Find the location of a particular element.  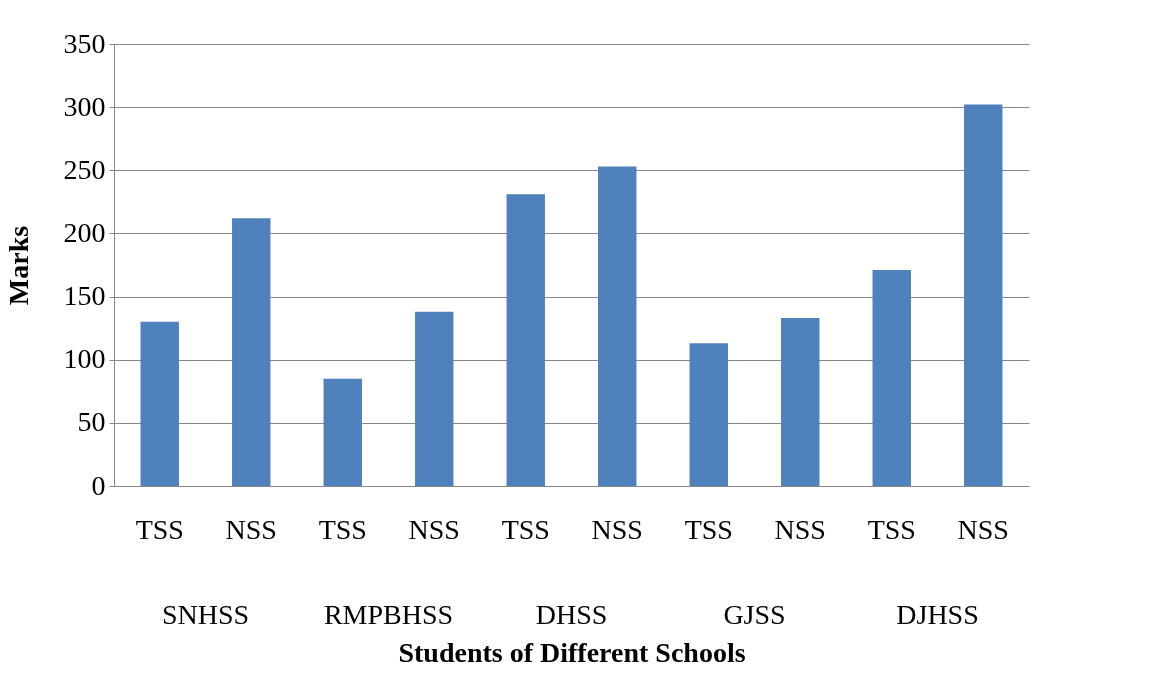

text: GJSS is located at coordinates (754, 614).